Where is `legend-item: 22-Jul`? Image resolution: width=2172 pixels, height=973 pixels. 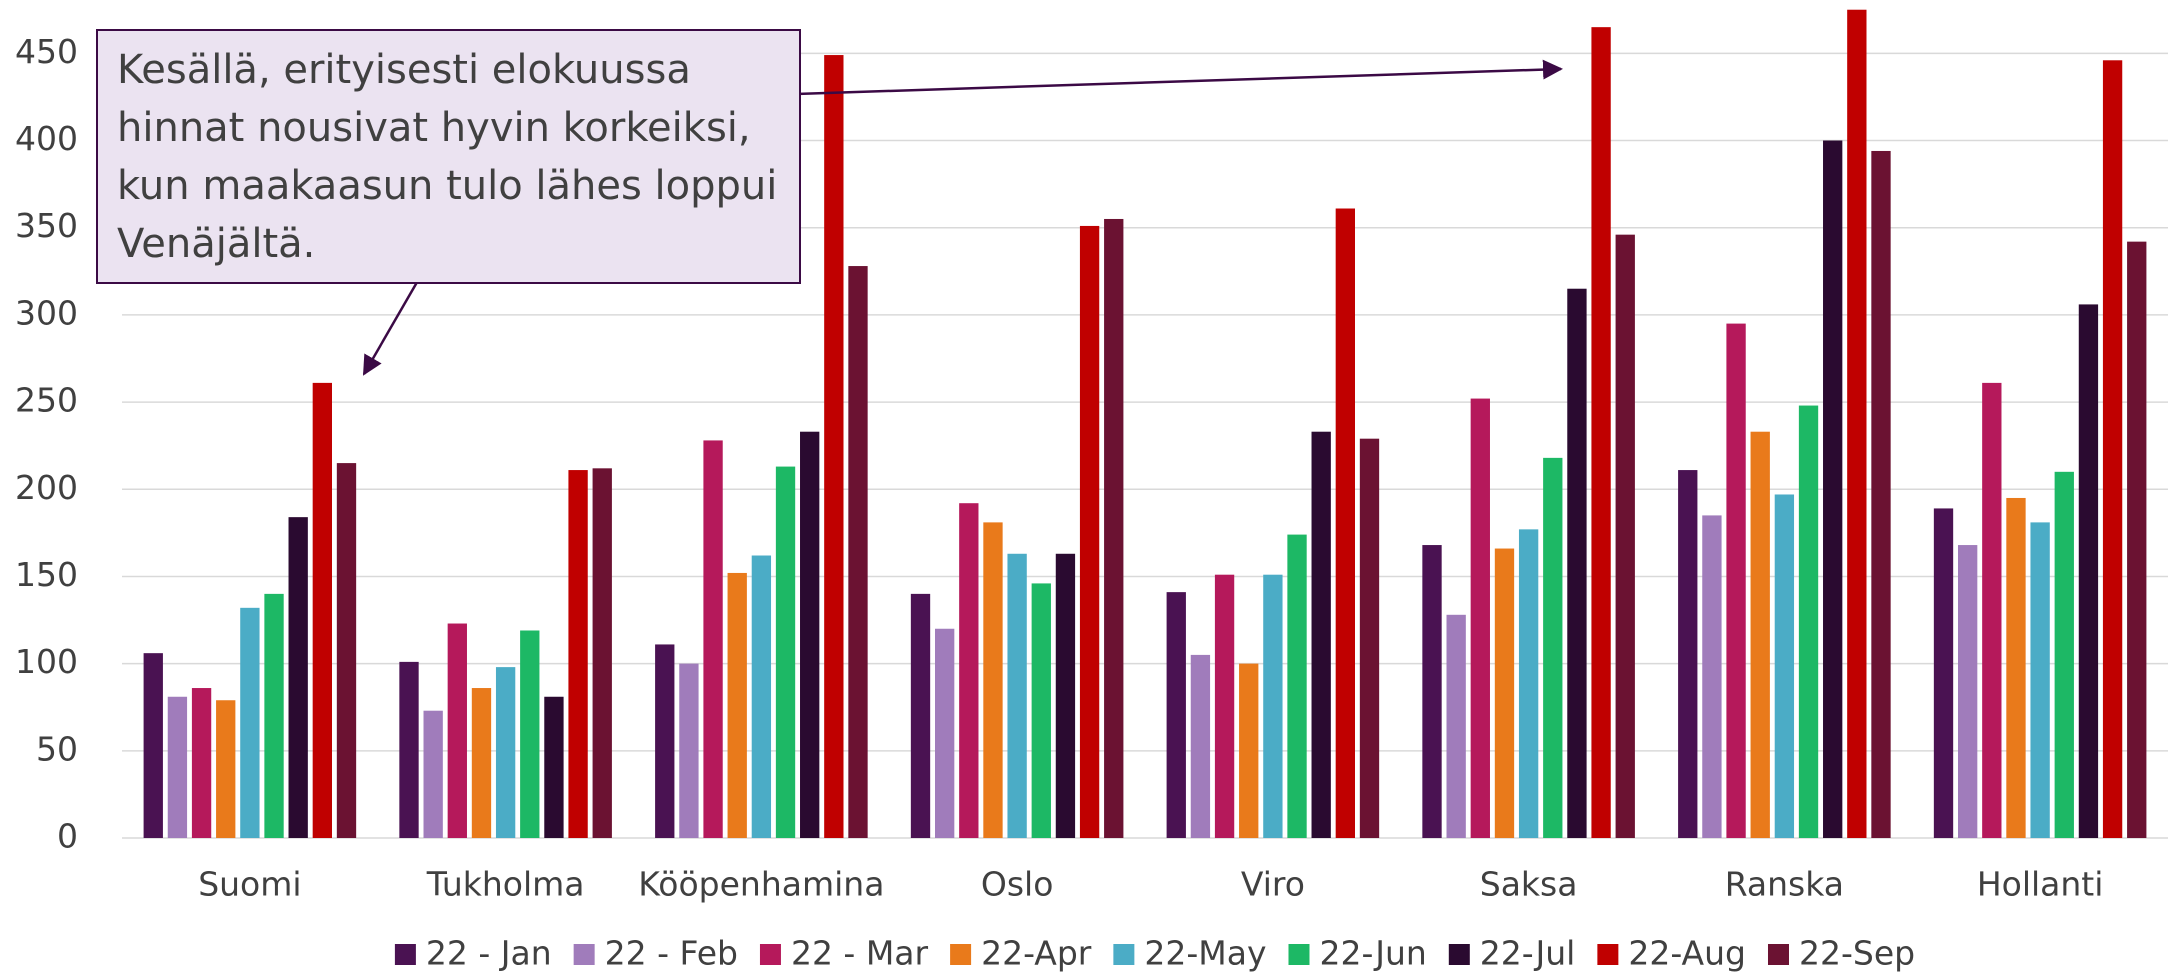
legend-item: 22-Jul is located at coordinates (1511, 953).